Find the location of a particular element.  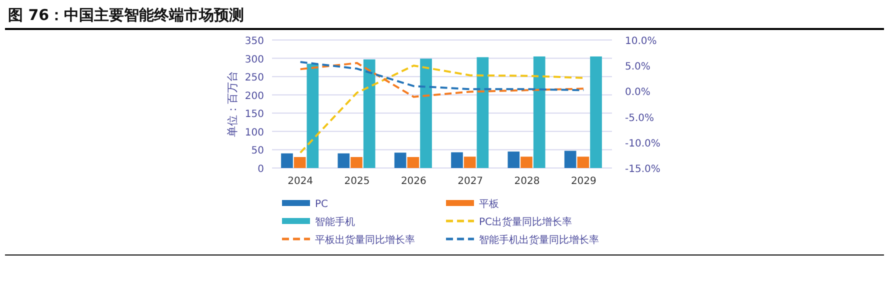

x-tick-label: 2029 is located at coordinates (583, 181).